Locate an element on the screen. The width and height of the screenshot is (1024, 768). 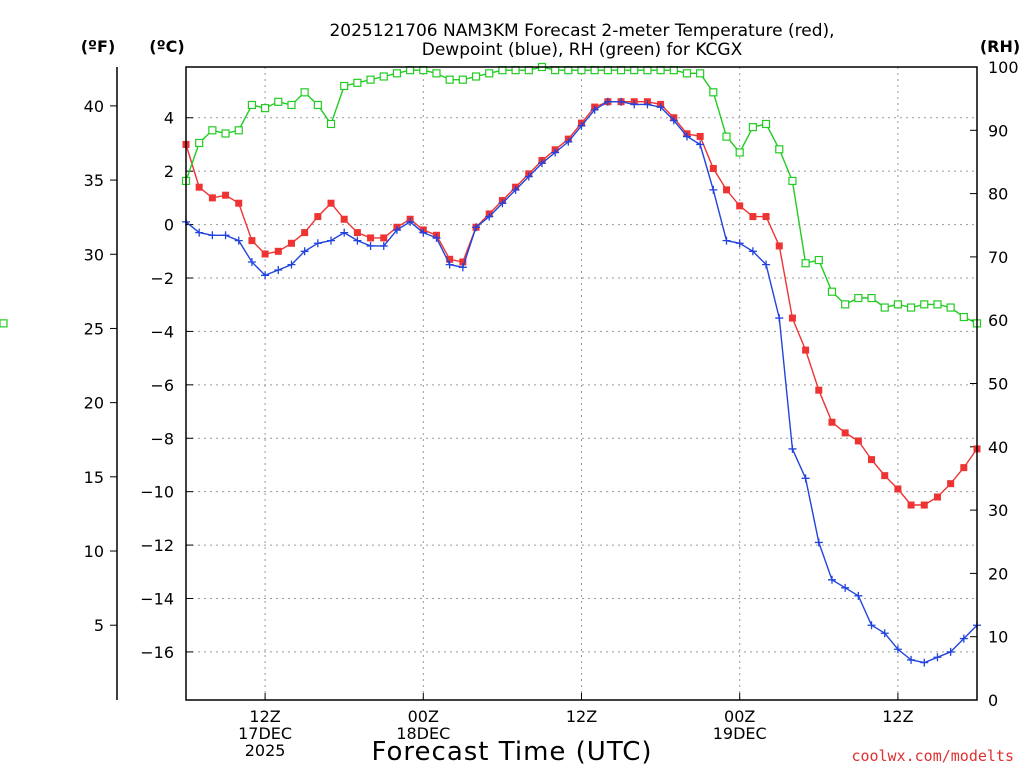
celsius-tick-label: −10 is located at coordinates (157, 492).